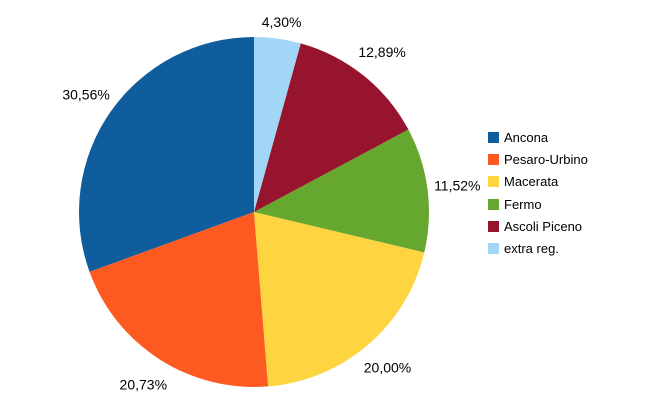 The image size is (650, 407). I want to click on legend-swatch-ancona, so click(493, 137).